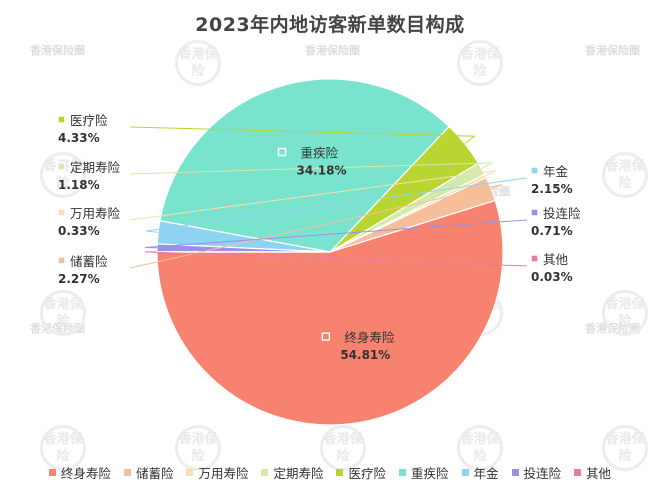  I want to click on legend-label: 重疾险, so click(430, 473).